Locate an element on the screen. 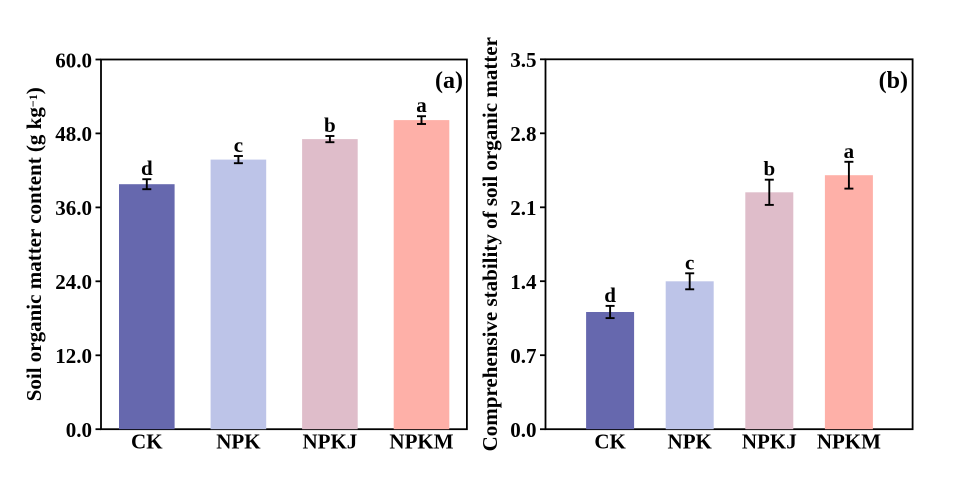 The image size is (969, 483). svg-text: 2.1 is located at coordinates (523, 208).